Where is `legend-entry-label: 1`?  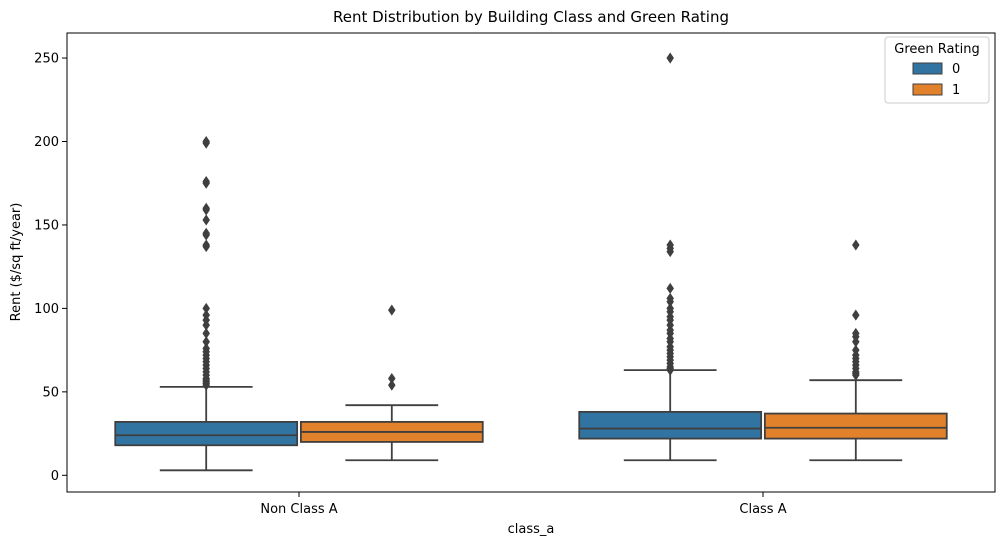 legend-entry-label: 1 is located at coordinates (956, 90).